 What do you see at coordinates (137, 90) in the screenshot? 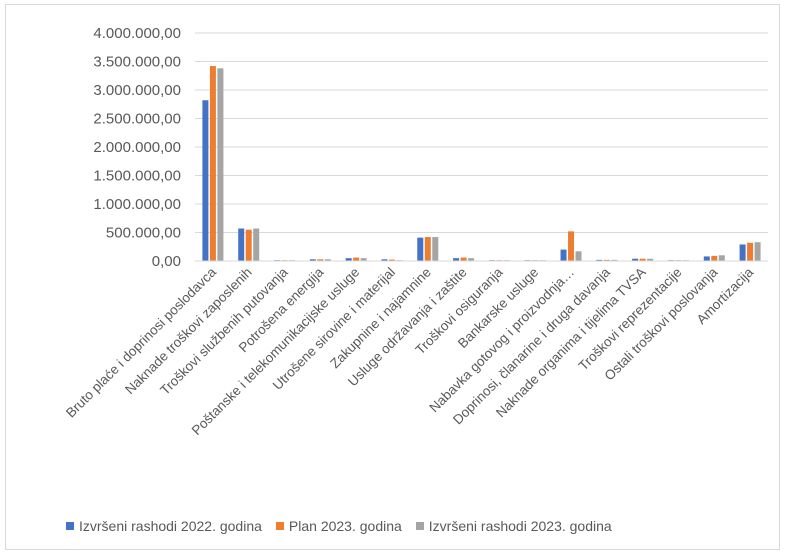
I see `y-tick-label: 3.000.000,00` at bounding box center [137, 90].